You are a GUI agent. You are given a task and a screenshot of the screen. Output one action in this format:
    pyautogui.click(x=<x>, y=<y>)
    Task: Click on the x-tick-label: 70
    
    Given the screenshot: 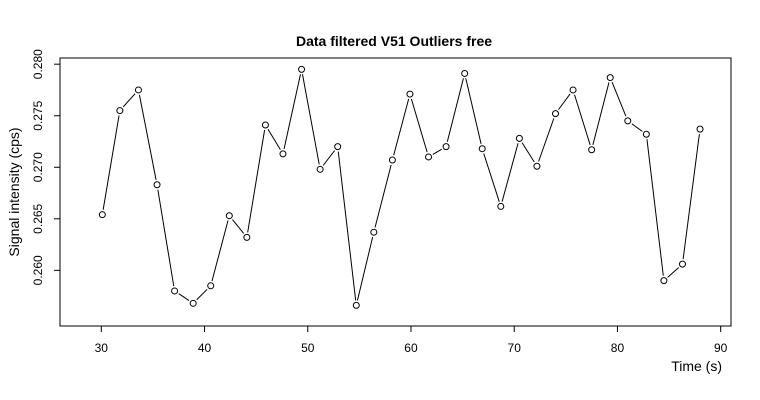 What is the action you would take?
    pyautogui.click(x=515, y=348)
    